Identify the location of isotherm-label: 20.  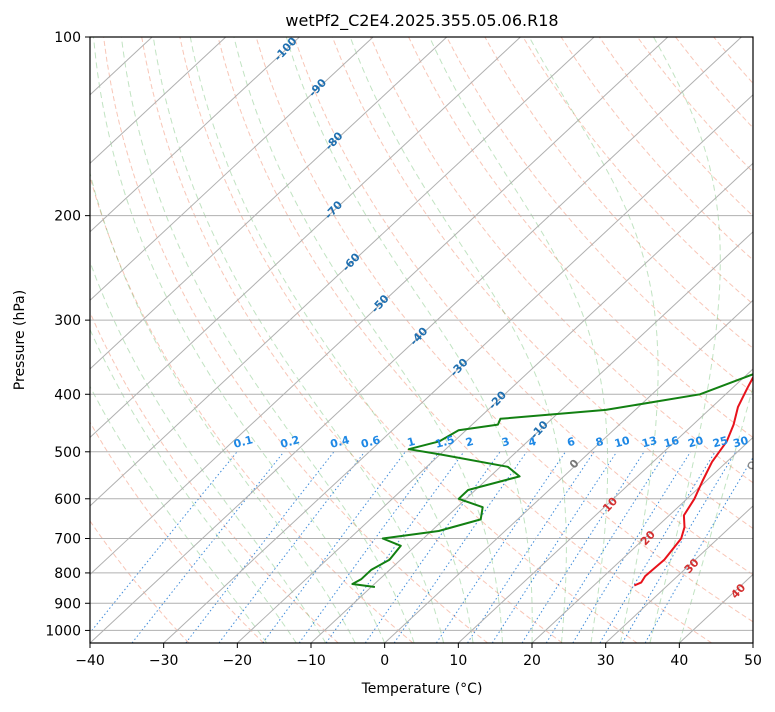
(648, 538).